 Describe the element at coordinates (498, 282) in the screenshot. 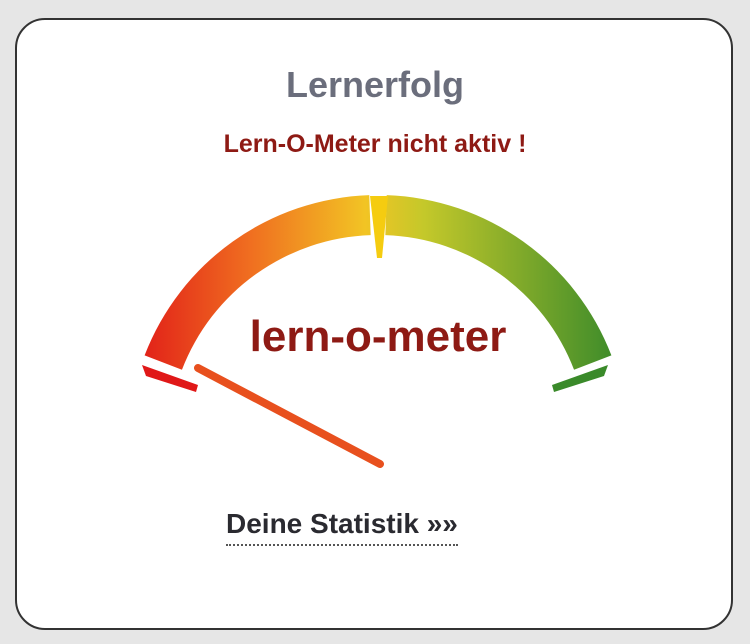

I see `gauge-arc-right` at that location.